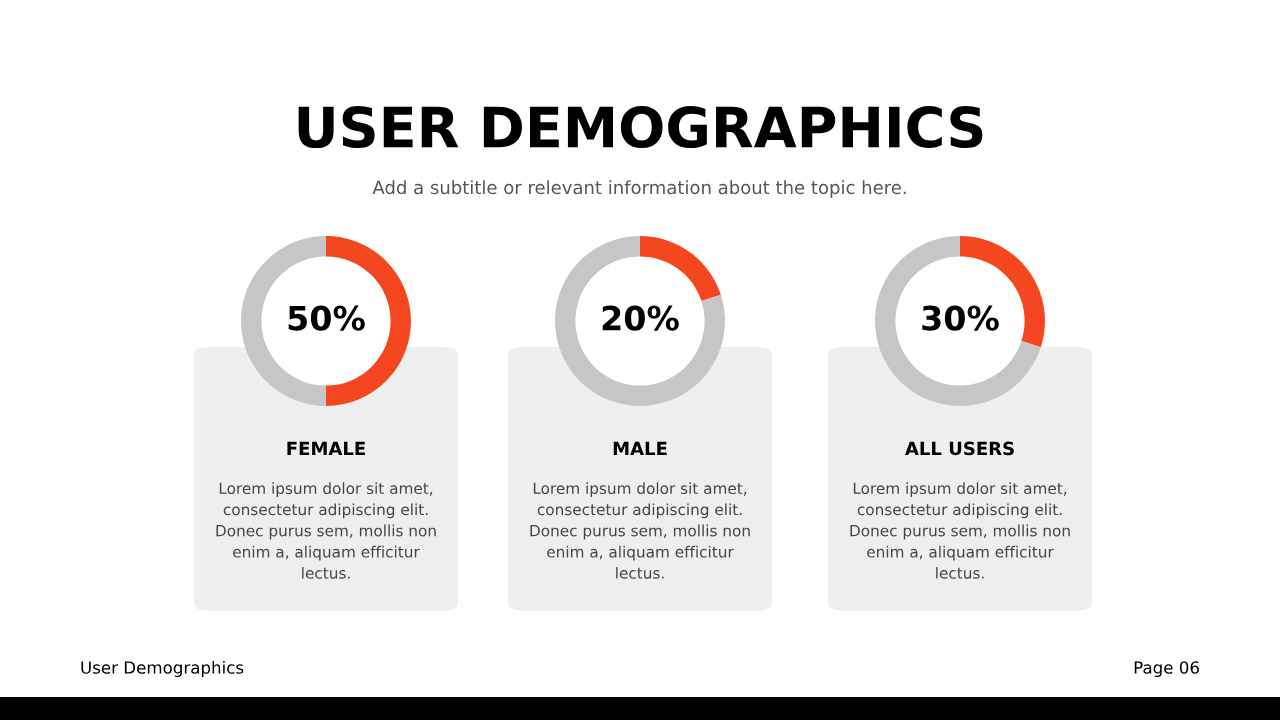  Describe the element at coordinates (640, 127) in the screenshot. I see `text: USER DEMOGRAPHICS` at that location.